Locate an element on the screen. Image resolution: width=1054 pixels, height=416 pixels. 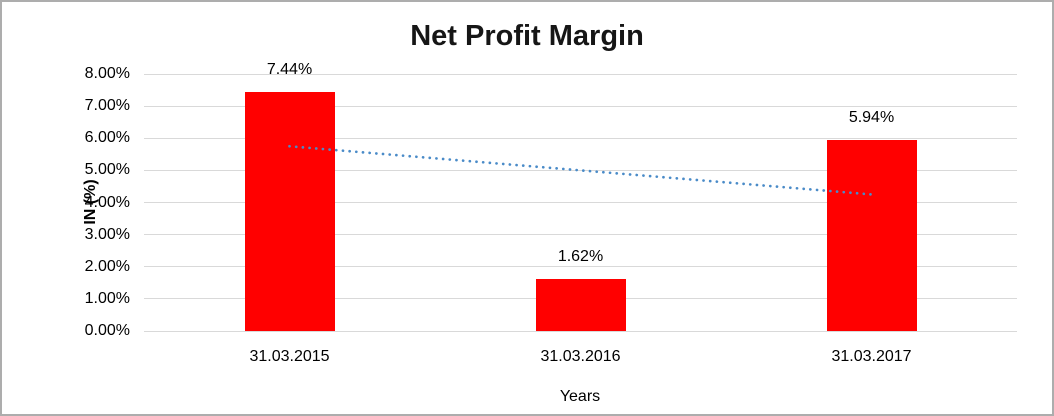
y-axis-title: IN (%) is located at coordinates (90, 202).